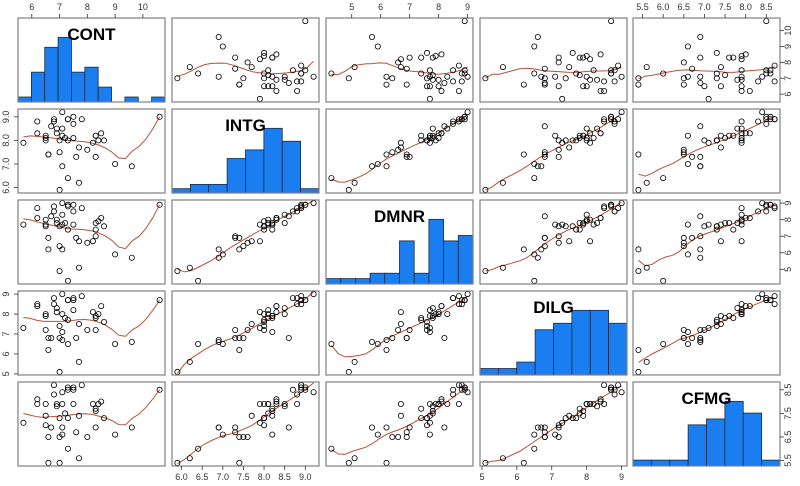  I want to click on tick-label: 7, so click(788, 78).